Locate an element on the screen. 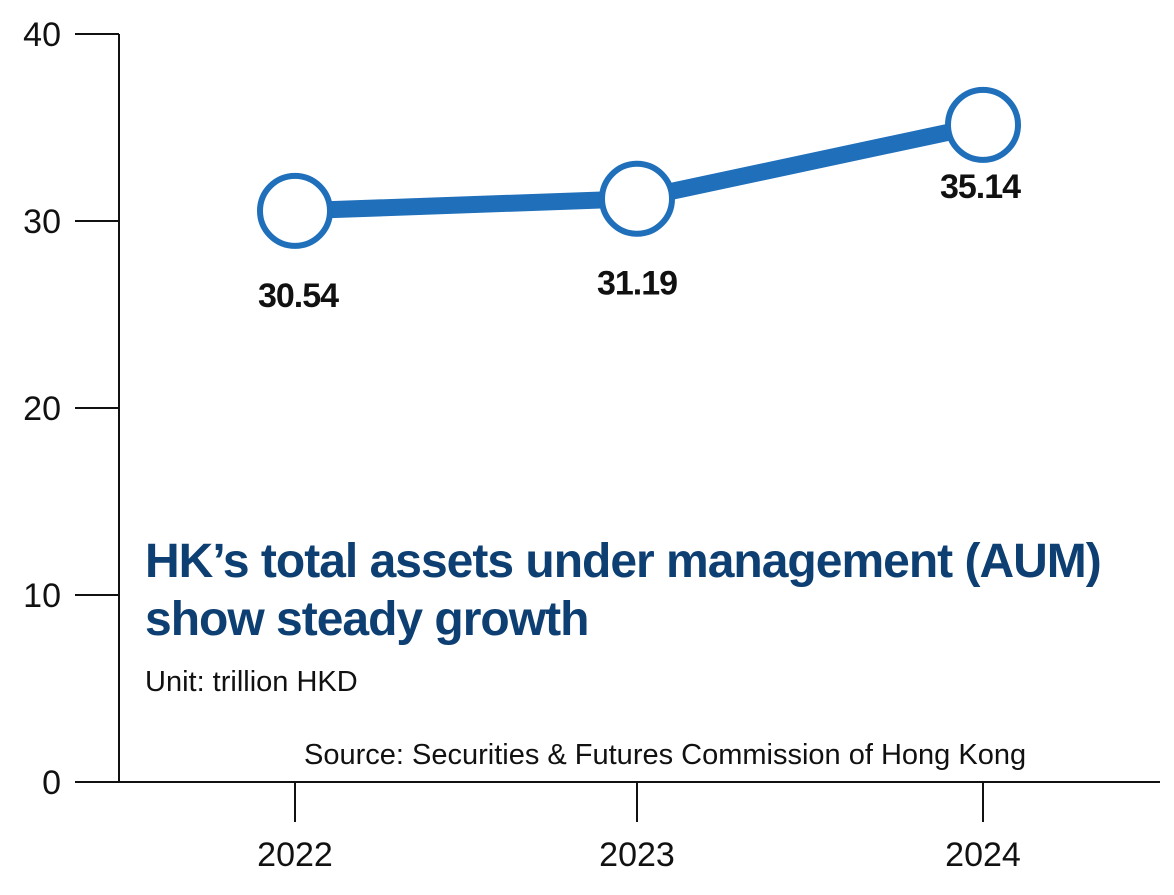 This screenshot has height=895, width=1174. y-tick-label: 30 is located at coordinates (42, 222).